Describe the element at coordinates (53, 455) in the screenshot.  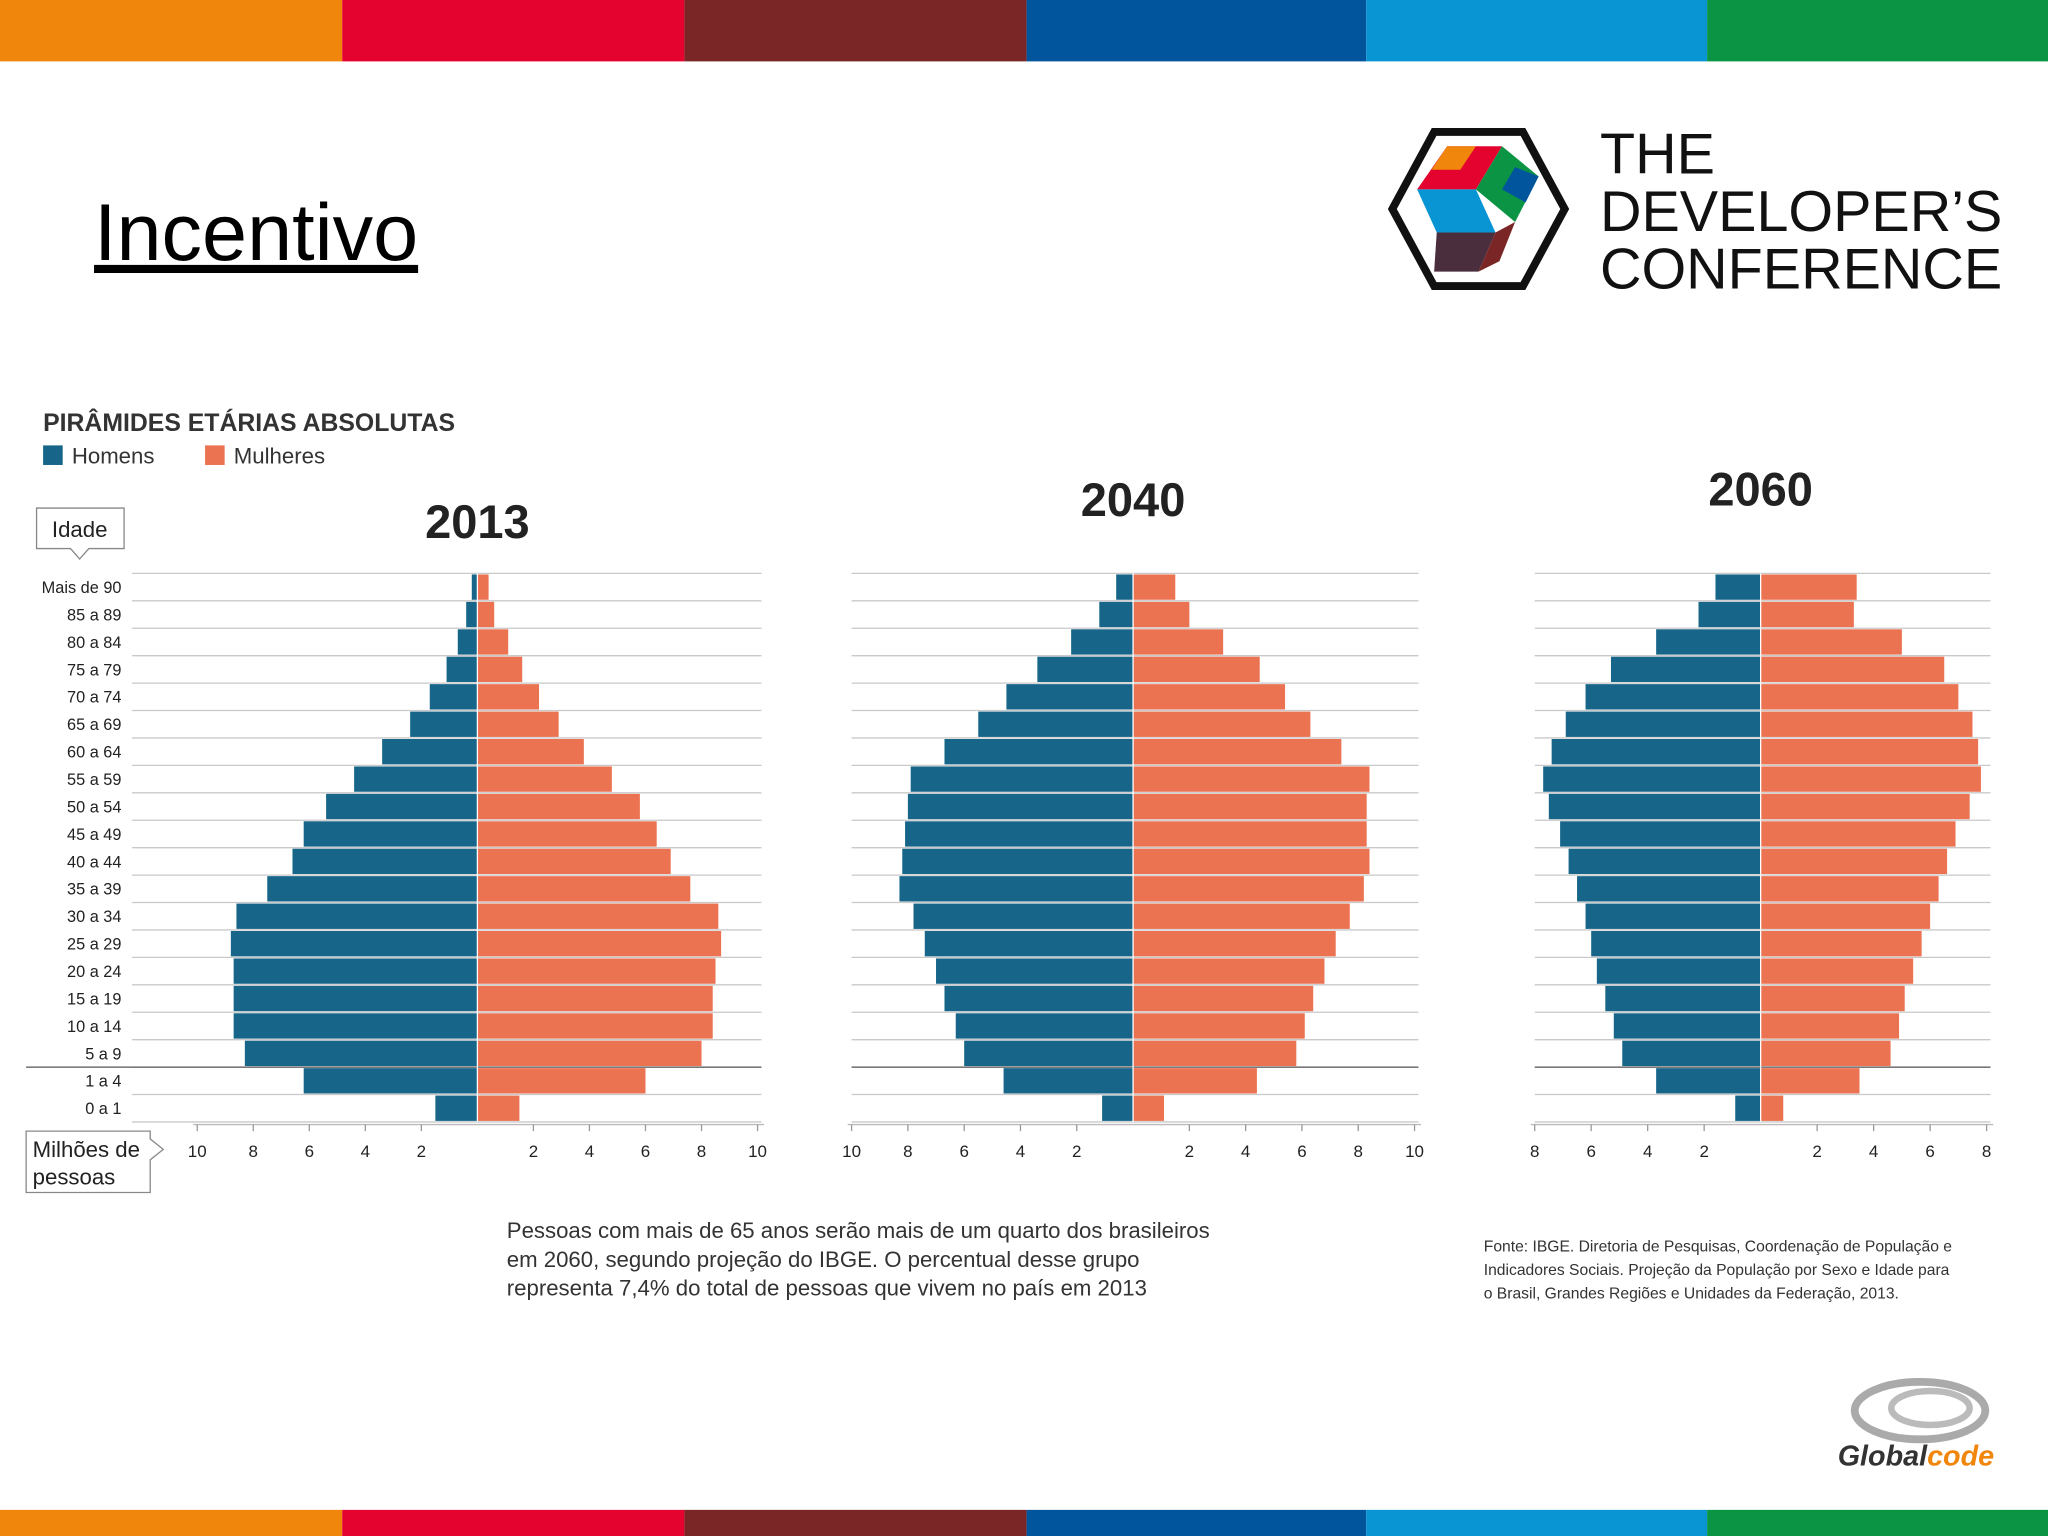
I see `legend-swatch` at that location.